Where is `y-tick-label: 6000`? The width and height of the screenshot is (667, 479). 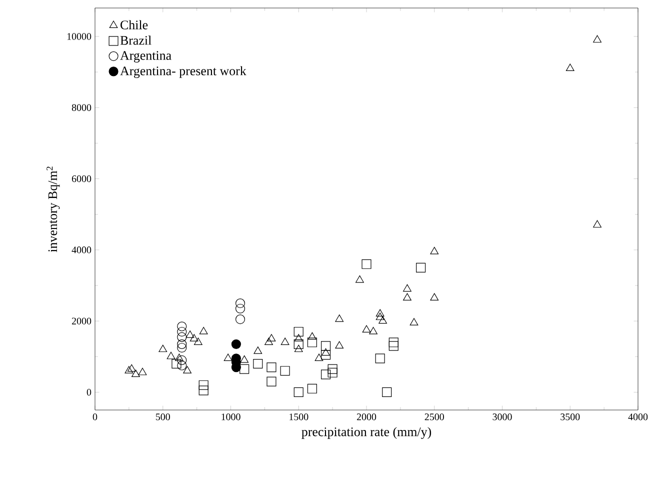
y-tick-label: 6000 is located at coordinates (82, 178).